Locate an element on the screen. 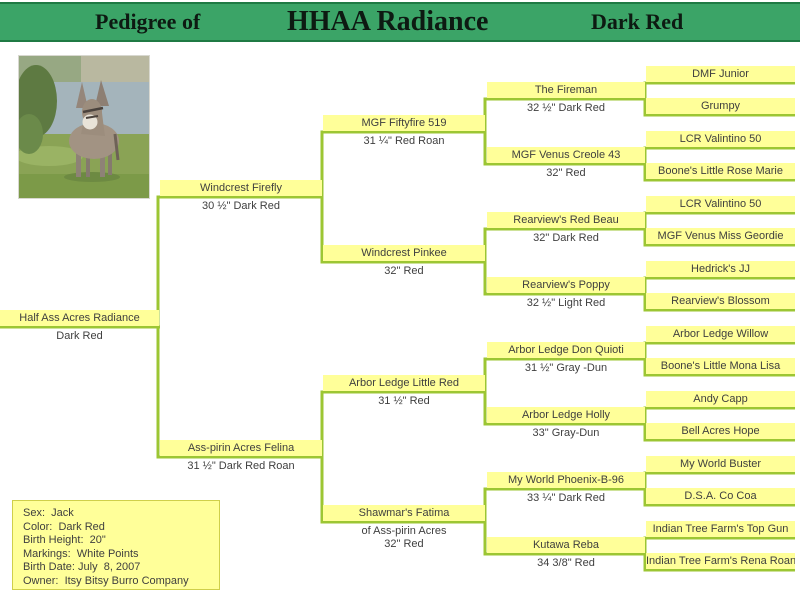  node-name: Boone's Little Rose Marie is located at coordinates (720, 171).